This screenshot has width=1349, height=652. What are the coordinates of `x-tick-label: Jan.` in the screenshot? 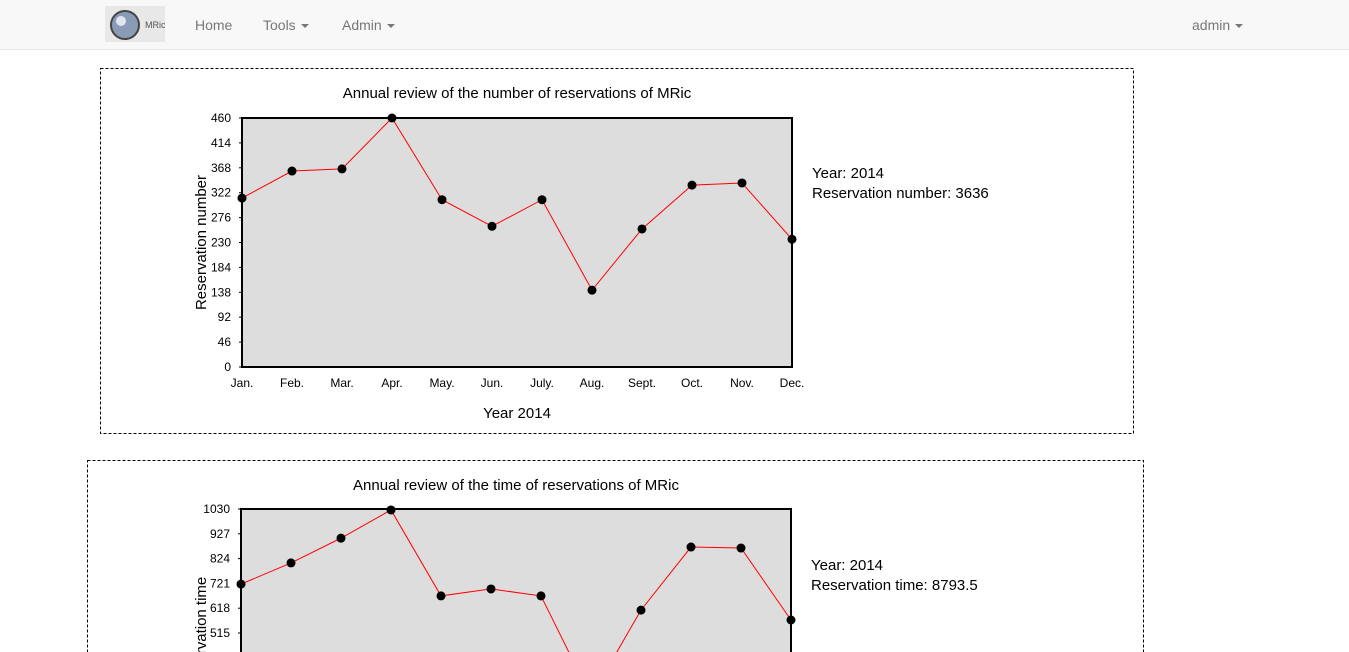 It's located at (242, 383).